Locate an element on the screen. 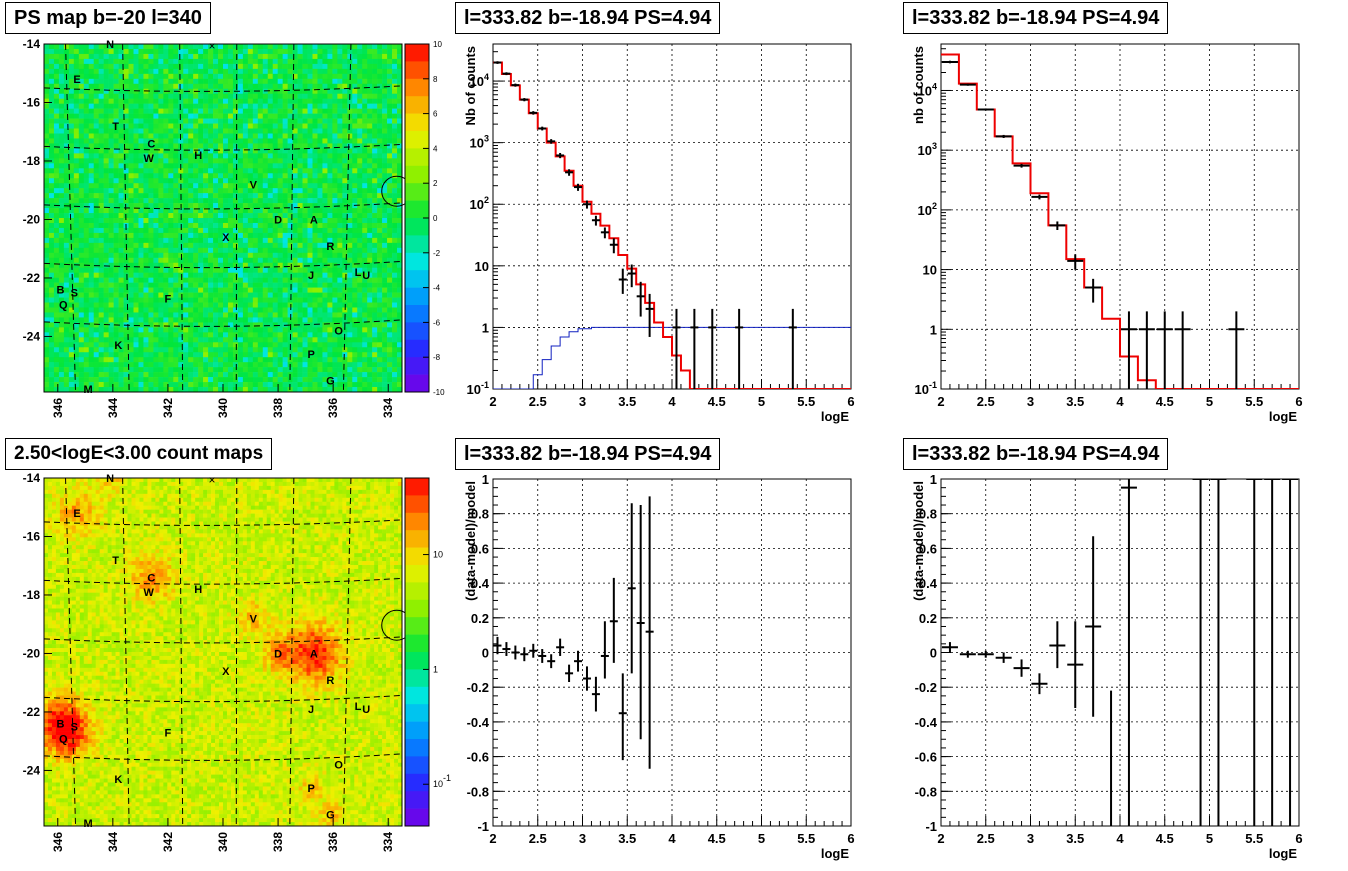  colorbar-tick-label: 10 is located at coordinates (438, 555).